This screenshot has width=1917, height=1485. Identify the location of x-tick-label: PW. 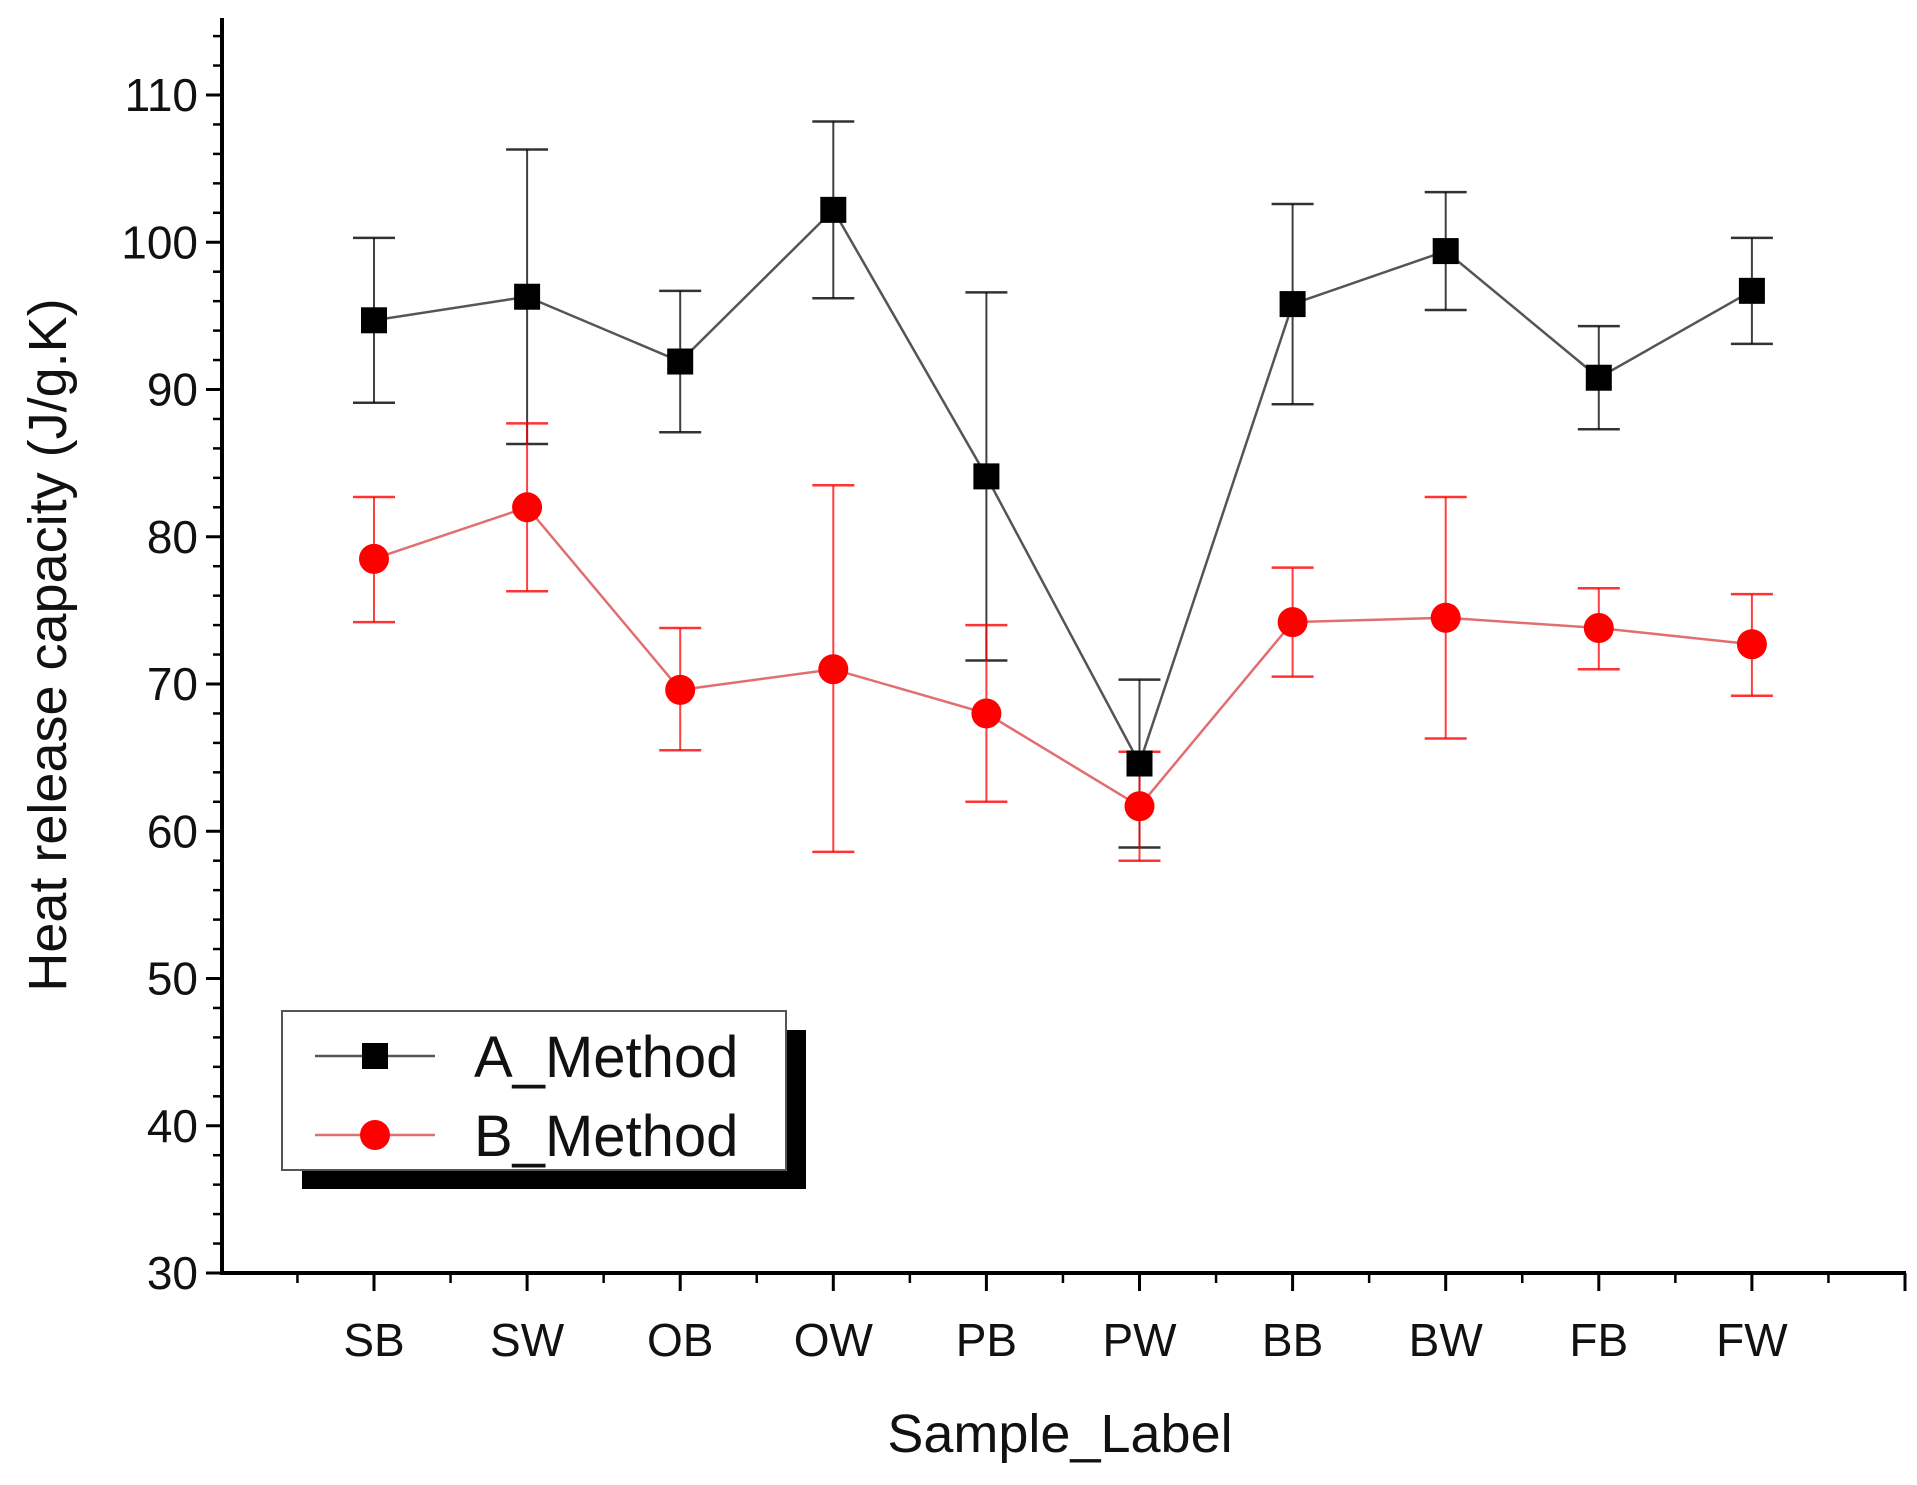
(1139, 1340).